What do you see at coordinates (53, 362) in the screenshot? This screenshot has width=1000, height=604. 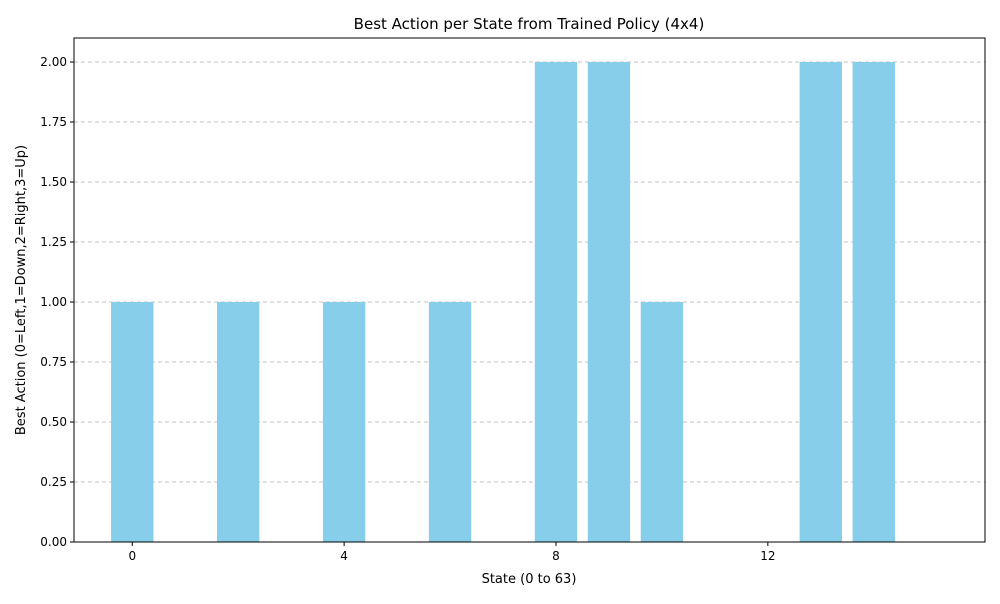 I see `y-tick-label: 0.75` at bounding box center [53, 362].